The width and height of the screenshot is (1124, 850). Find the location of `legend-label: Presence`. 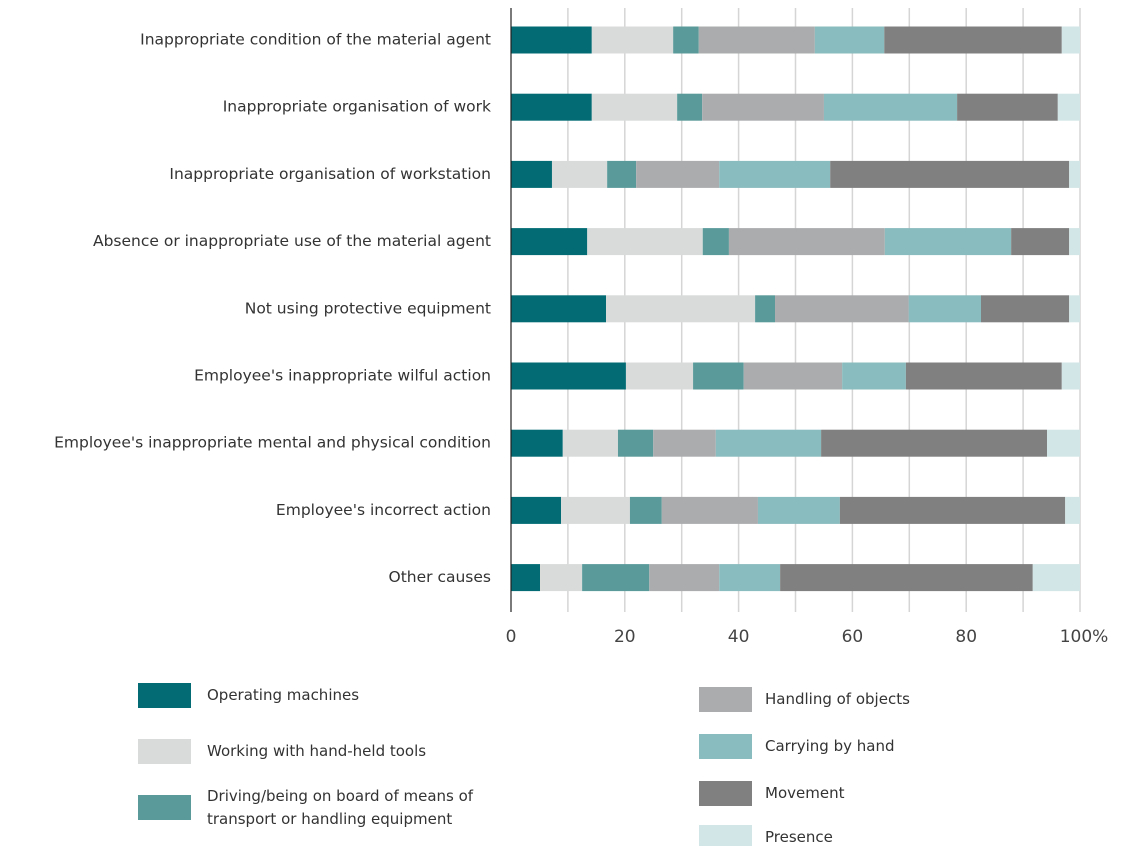

legend-label: Presence is located at coordinates (799, 837).